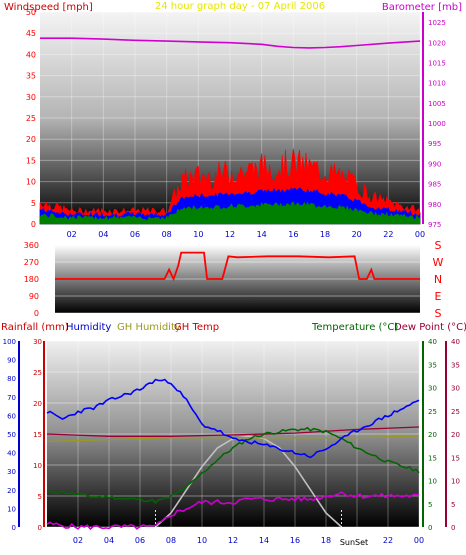 The height and width of the screenshot is (555, 466). Describe the element at coordinates (453, 528) in the screenshot. I see `dewpoint-y-tick-label: 0` at that location.